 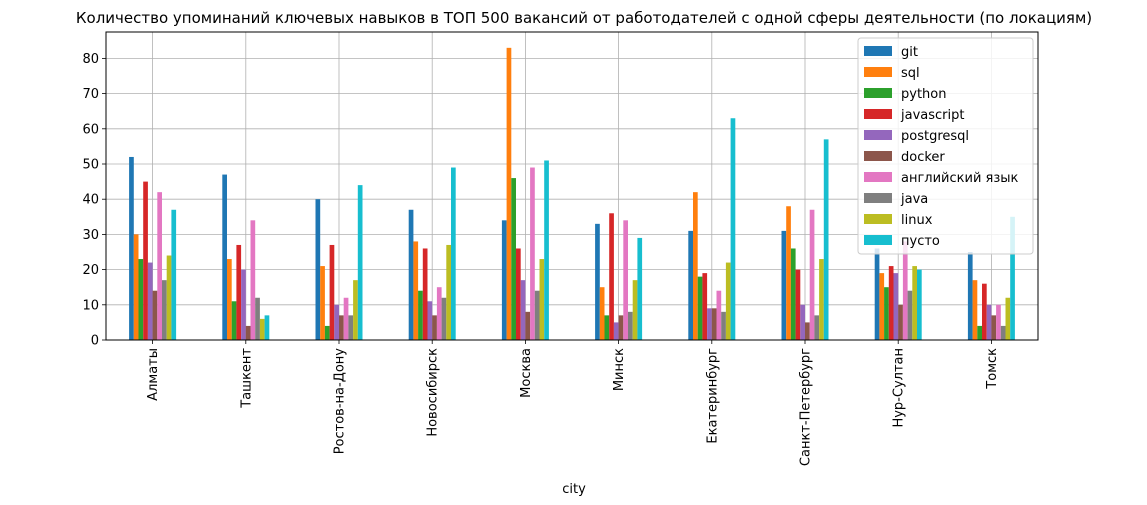 I want to click on legend-entry: английский язык, so click(x=960, y=178).